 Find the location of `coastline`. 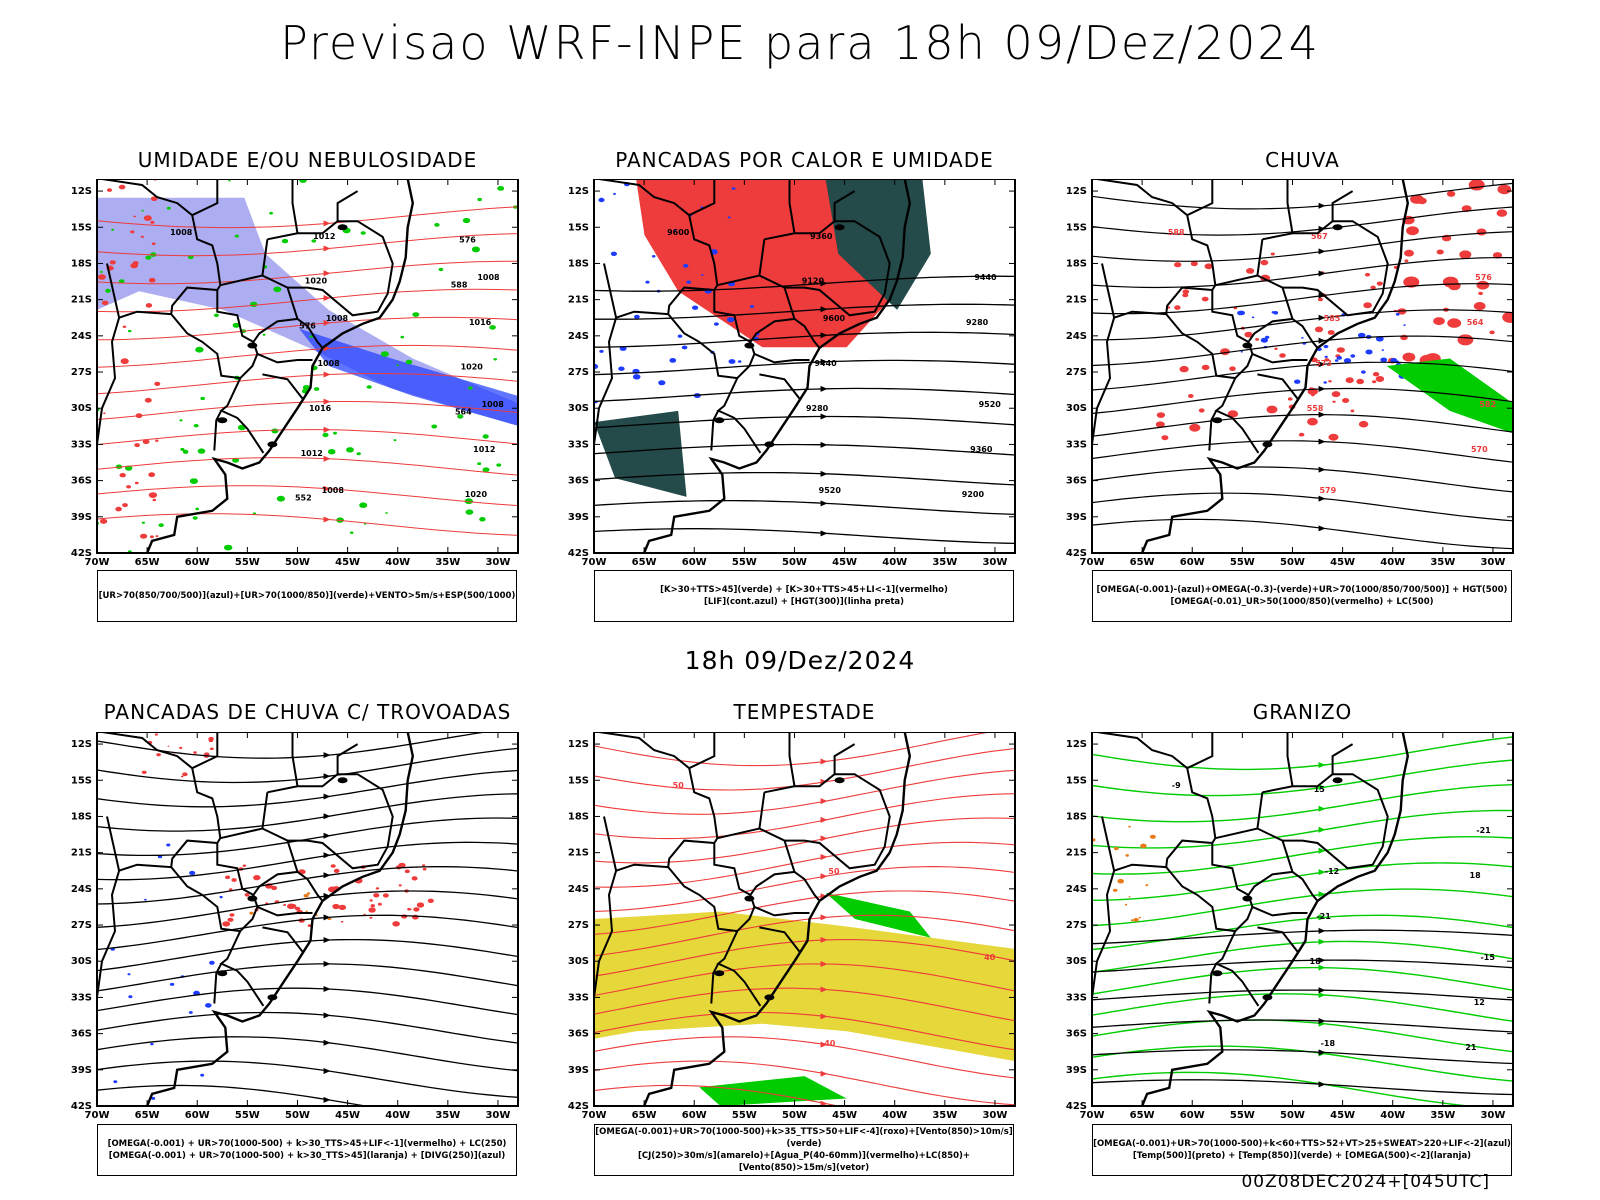

coastline is located at coordinates (777, 919).